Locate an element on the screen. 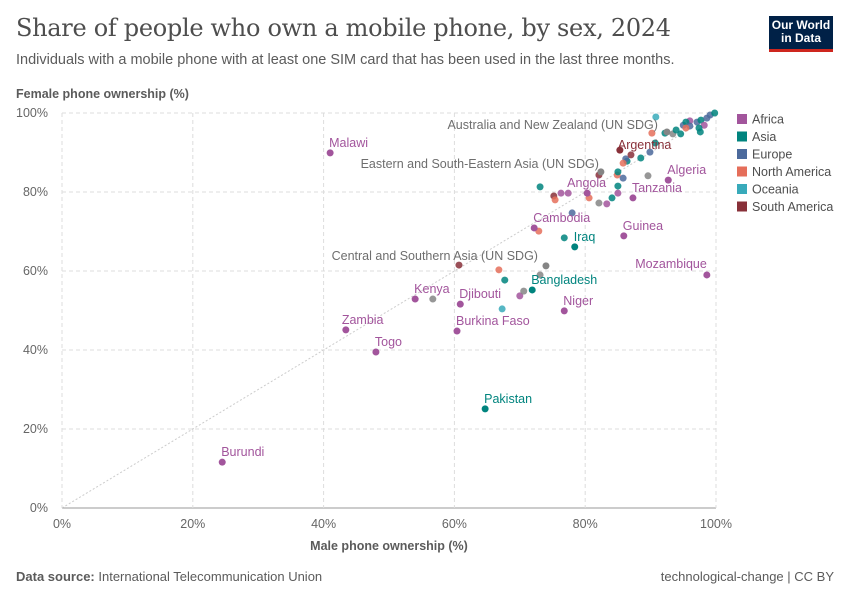  legend-label: Africa is located at coordinates (768, 120).